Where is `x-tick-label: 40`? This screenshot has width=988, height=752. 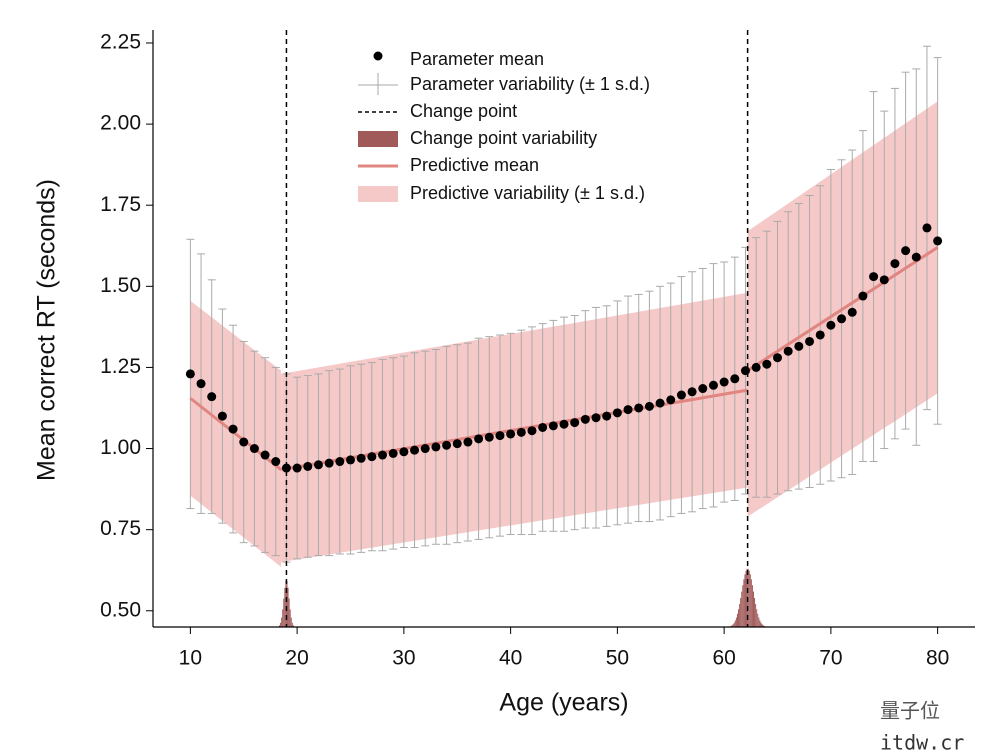 x-tick-label: 40 is located at coordinates (510, 658).